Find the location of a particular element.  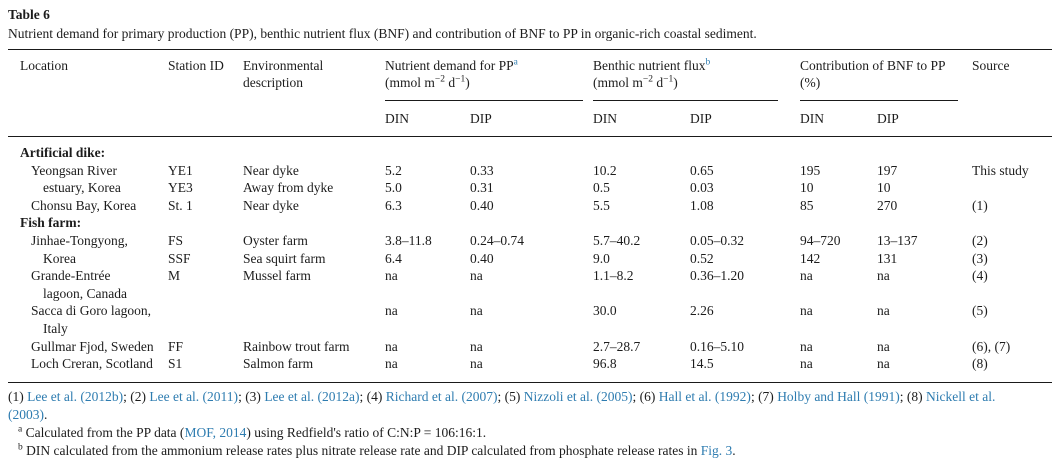

table-row: Italy is located at coordinates (536, 329).